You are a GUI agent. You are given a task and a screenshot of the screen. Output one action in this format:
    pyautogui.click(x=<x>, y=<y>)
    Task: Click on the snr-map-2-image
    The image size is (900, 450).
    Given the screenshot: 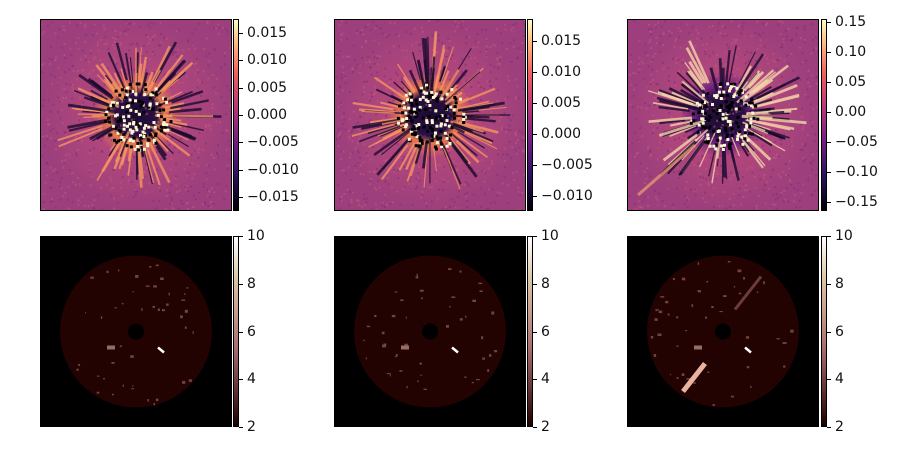 What is the action you would take?
    pyautogui.click(x=430, y=331)
    